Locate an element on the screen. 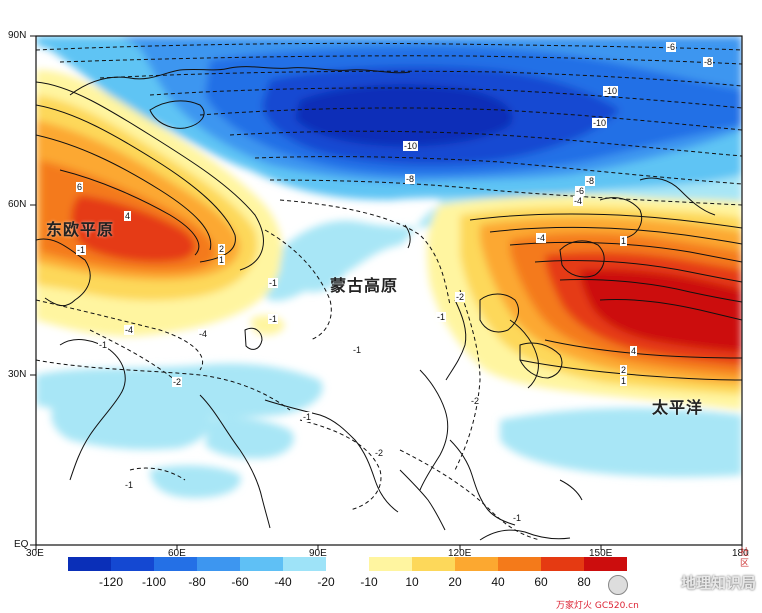 The height and width of the screenshot is (613, 762). colorbar-tick: -100 is located at coordinates (154, 582).